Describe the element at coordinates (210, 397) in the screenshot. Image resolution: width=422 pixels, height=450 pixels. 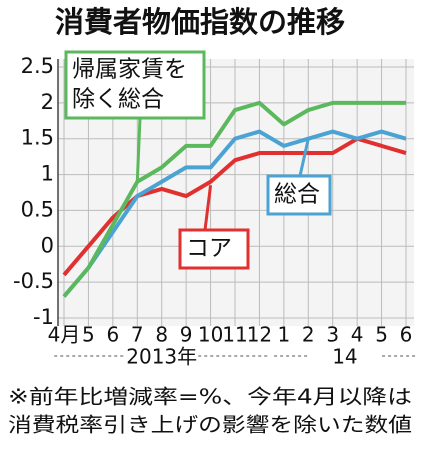
I see `footnote: ※前年比増減率=%、今年4月以降は` at that location.